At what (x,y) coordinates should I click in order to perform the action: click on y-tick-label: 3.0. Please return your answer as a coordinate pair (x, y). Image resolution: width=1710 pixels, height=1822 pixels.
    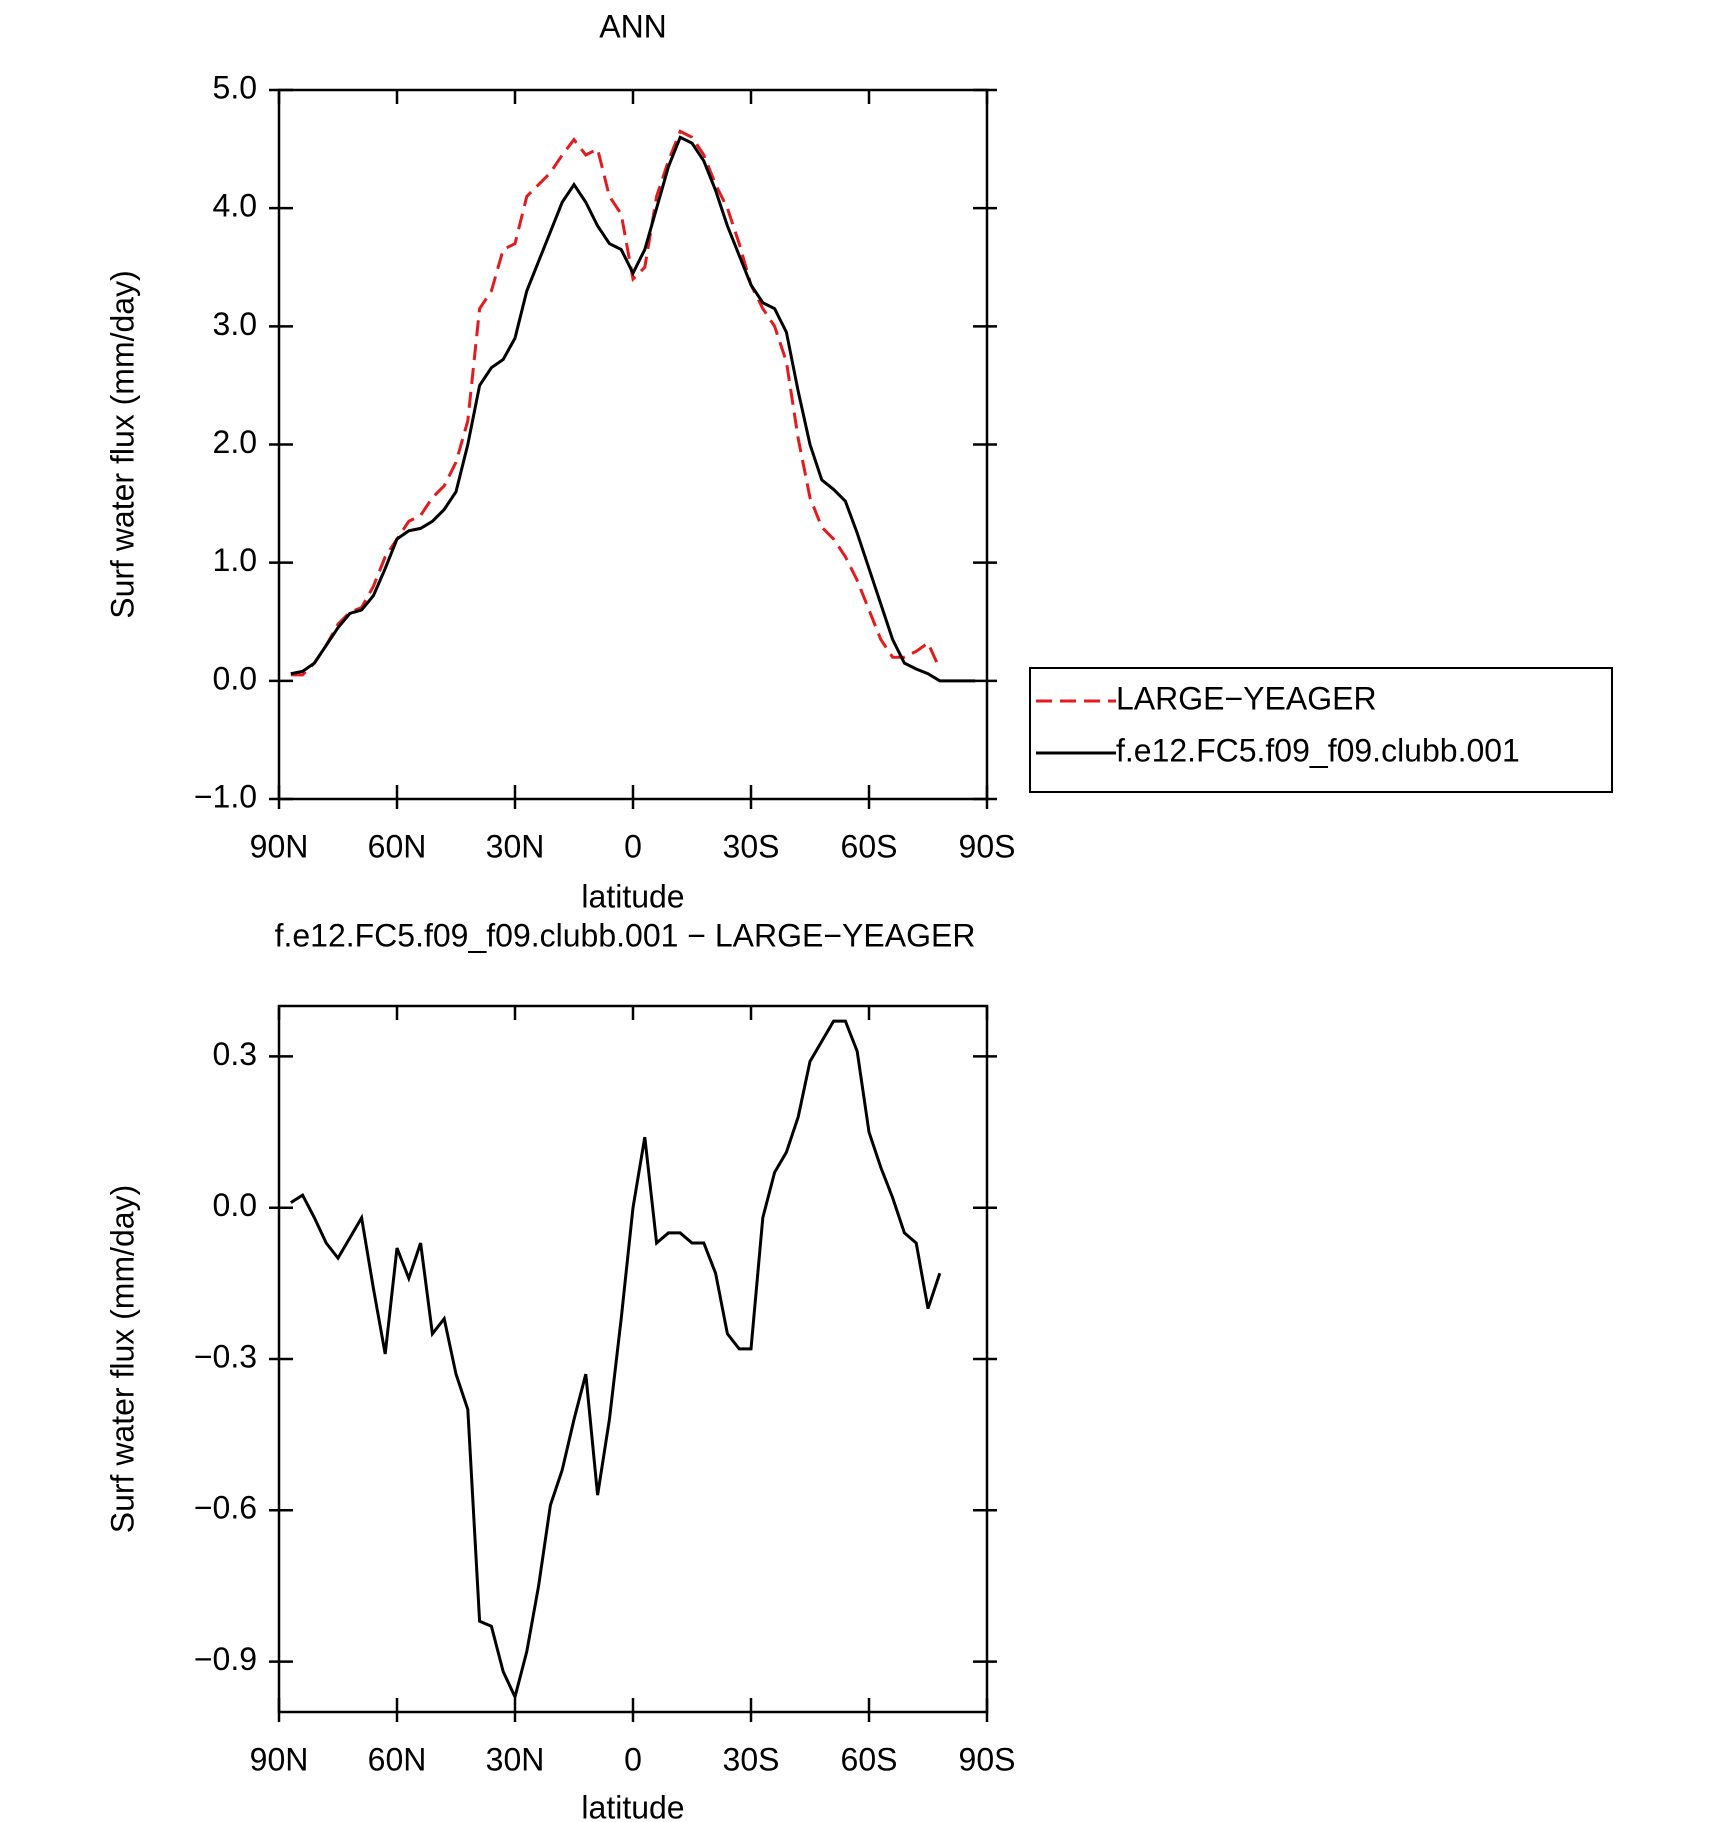
    Looking at the image, I should click on (235, 324).